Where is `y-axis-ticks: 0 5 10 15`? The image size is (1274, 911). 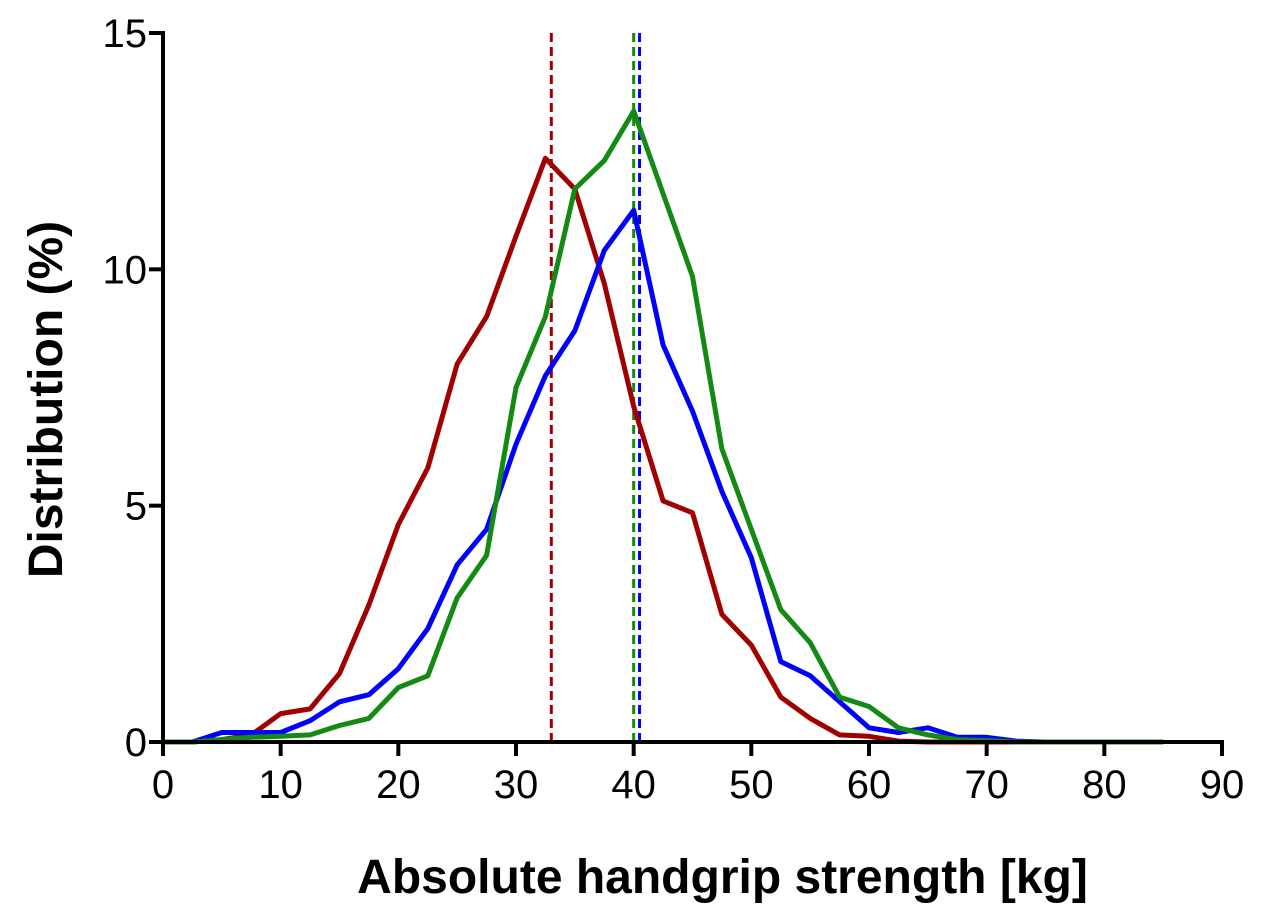
y-axis-ticks: 0 5 10 15 is located at coordinates (133, 388).